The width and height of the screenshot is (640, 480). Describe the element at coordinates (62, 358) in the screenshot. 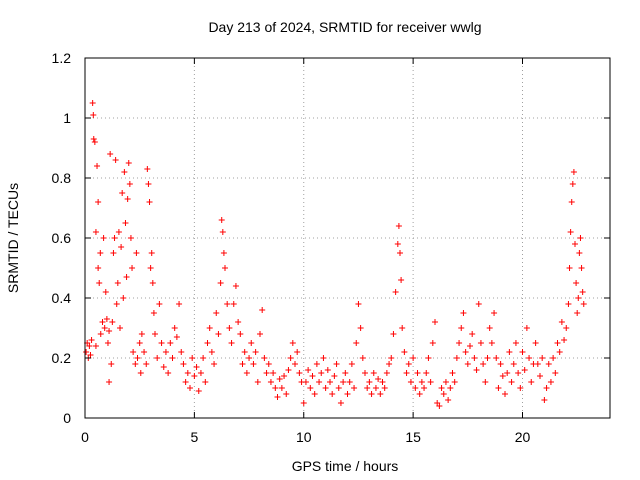

I see `y-tick-label: 0.2` at that location.